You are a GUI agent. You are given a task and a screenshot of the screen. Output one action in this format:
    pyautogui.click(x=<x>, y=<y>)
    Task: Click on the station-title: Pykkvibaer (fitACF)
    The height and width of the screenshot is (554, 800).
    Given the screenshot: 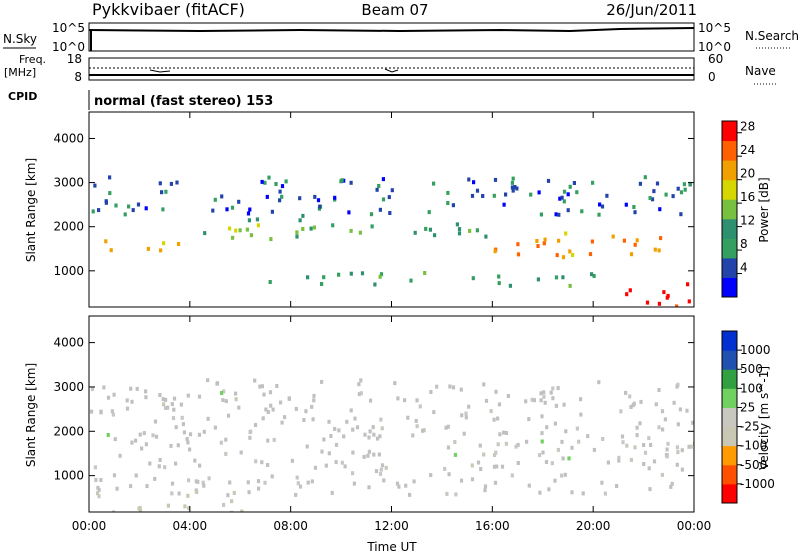 What is the action you would take?
    pyautogui.click(x=168, y=9)
    